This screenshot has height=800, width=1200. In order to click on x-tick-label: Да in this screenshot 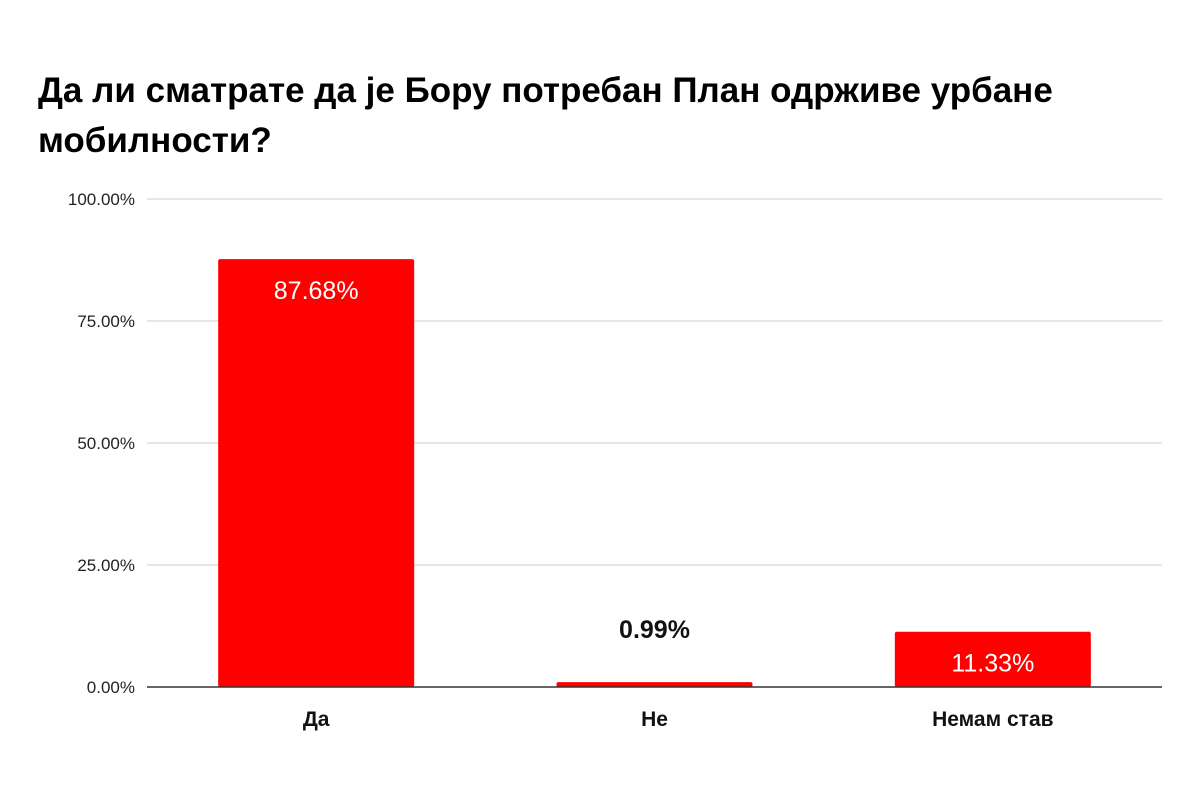, I will do `click(316, 719)`.